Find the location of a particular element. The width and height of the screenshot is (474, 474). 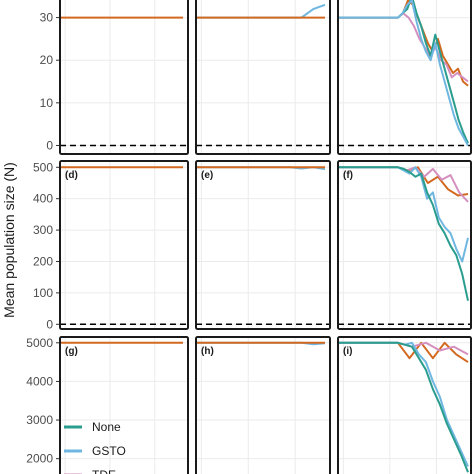

facet-panel: (i) is located at coordinates (404, 405).